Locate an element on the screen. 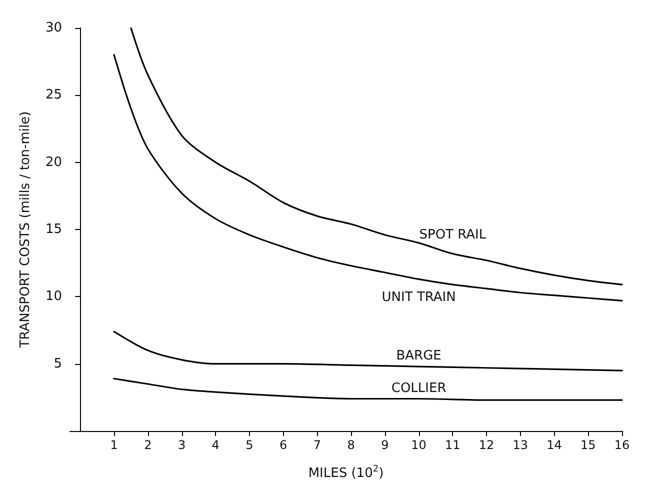  y-tick-label: 15 is located at coordinates (53, 229).